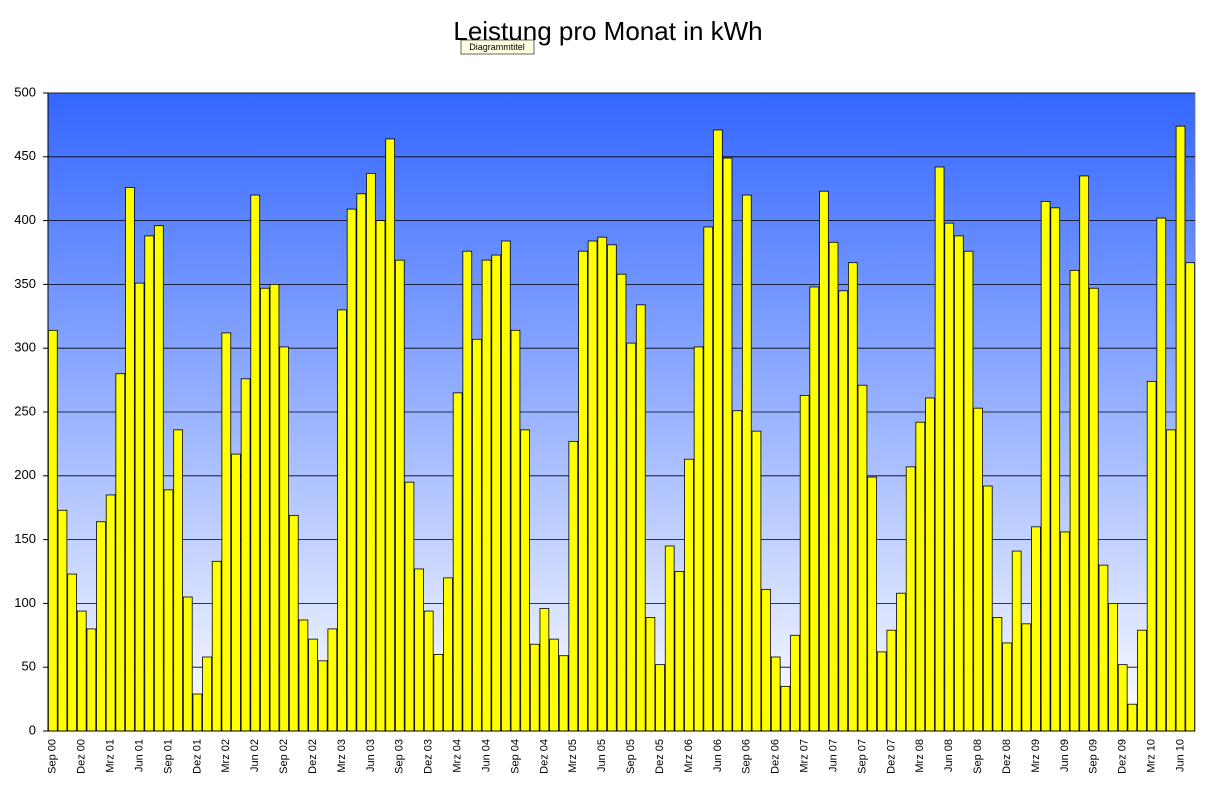 This screenshot has width=1210, height=798. What do you see at coordinates (544, 756) in the screenshot?
I see `x-tick-label: Dez 04` at bounding box center [544, 756].